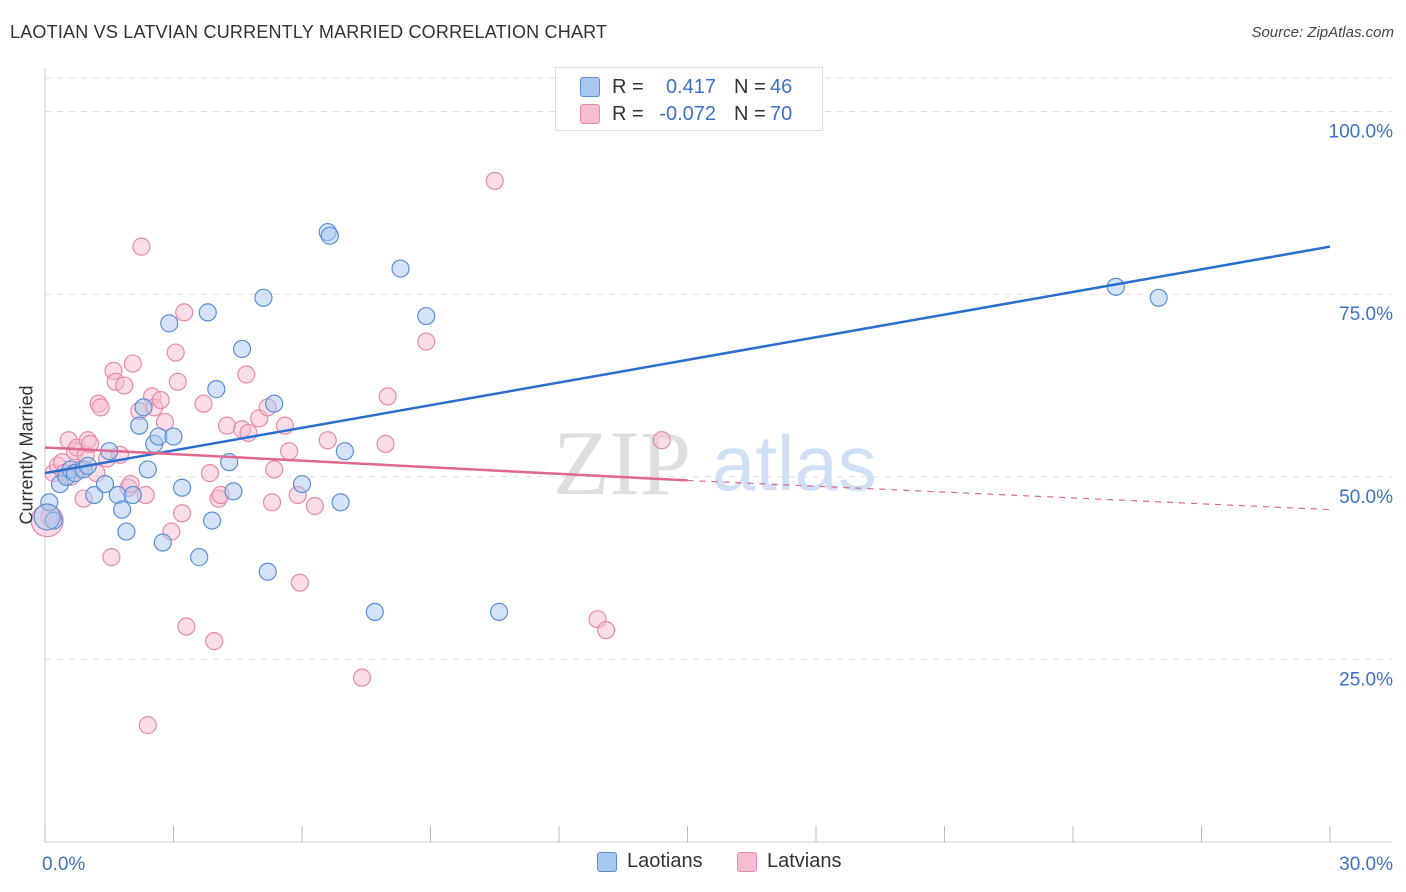  I want to click on x-tick-label-min: 0.0%, so click(63, 864).